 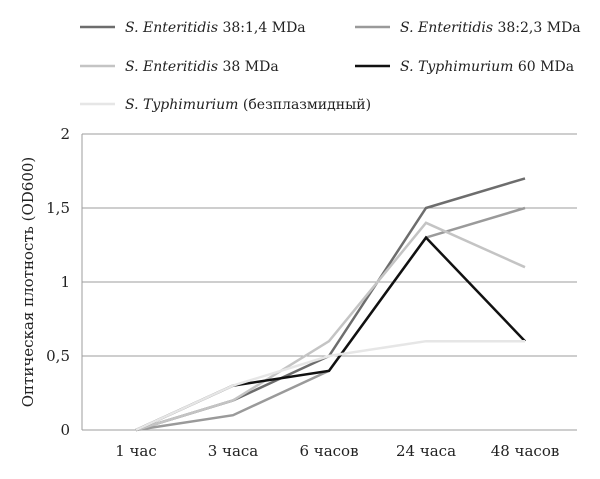 I want to click on legend-label: S. Enteritidis 38 MDa, so click(x=202, y=67).